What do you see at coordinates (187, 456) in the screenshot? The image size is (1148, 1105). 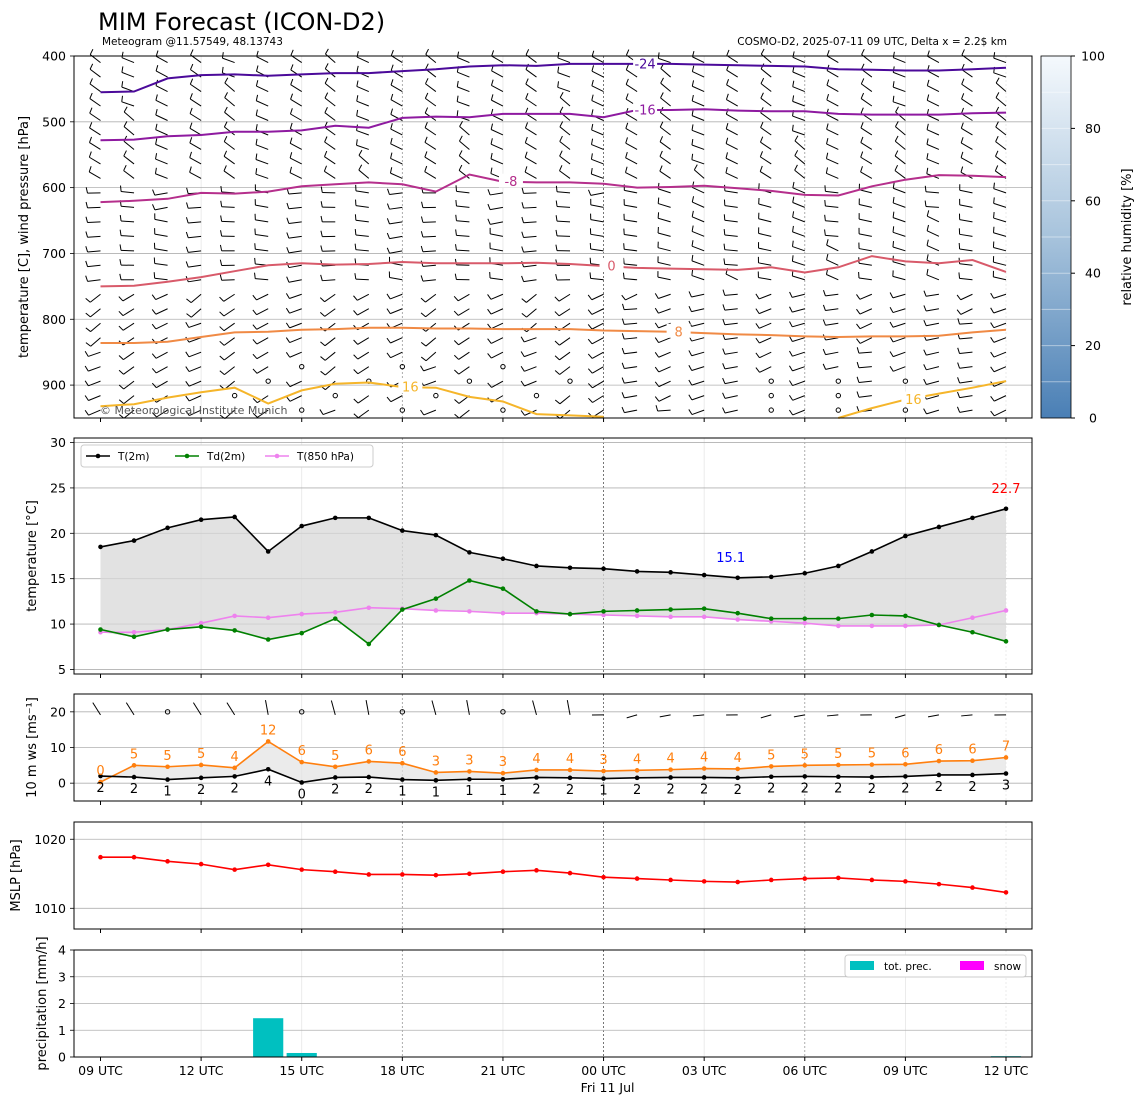 I see `legend-marker` at bounding box center [187, 456].